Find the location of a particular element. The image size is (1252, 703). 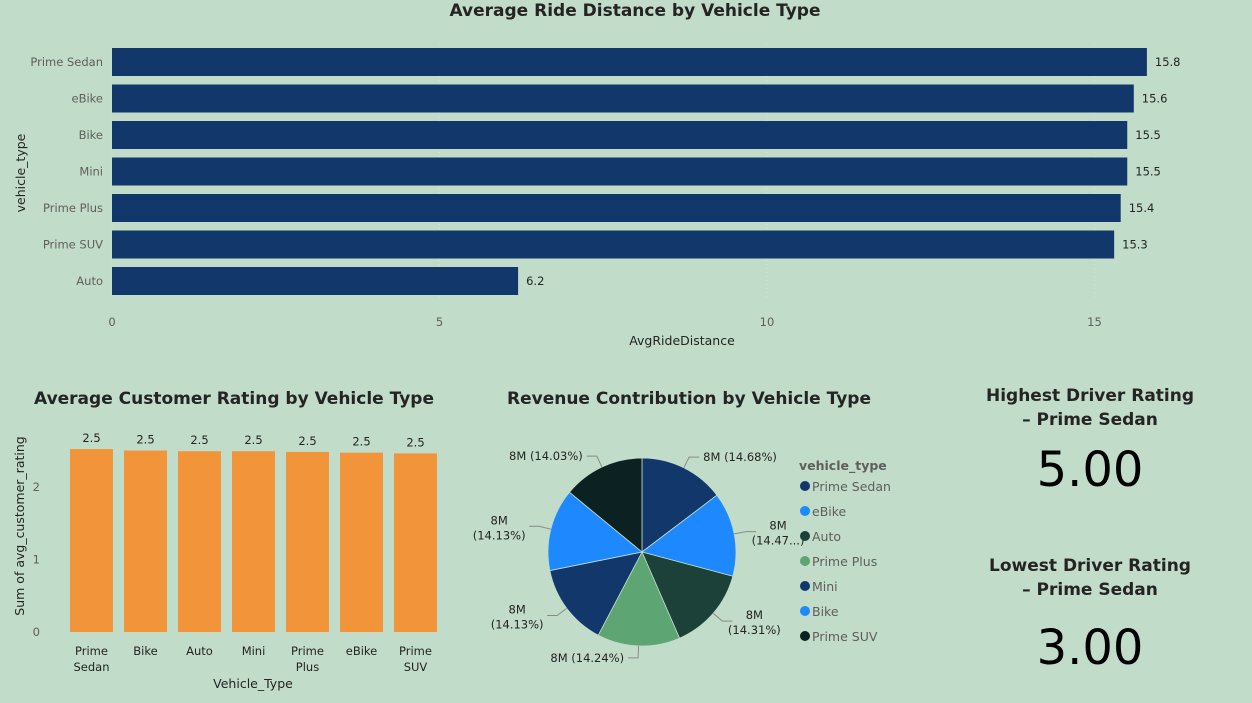

customer-rating-x-tick-label: Auto is located at coordinates (199, 651).